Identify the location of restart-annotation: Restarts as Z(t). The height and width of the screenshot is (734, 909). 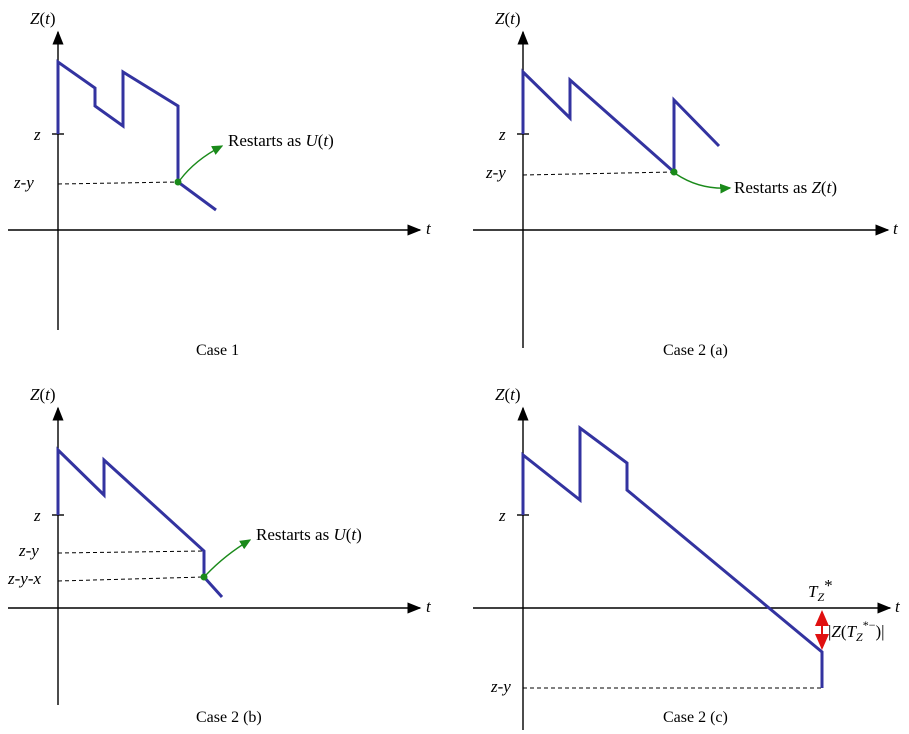
(785, 187).